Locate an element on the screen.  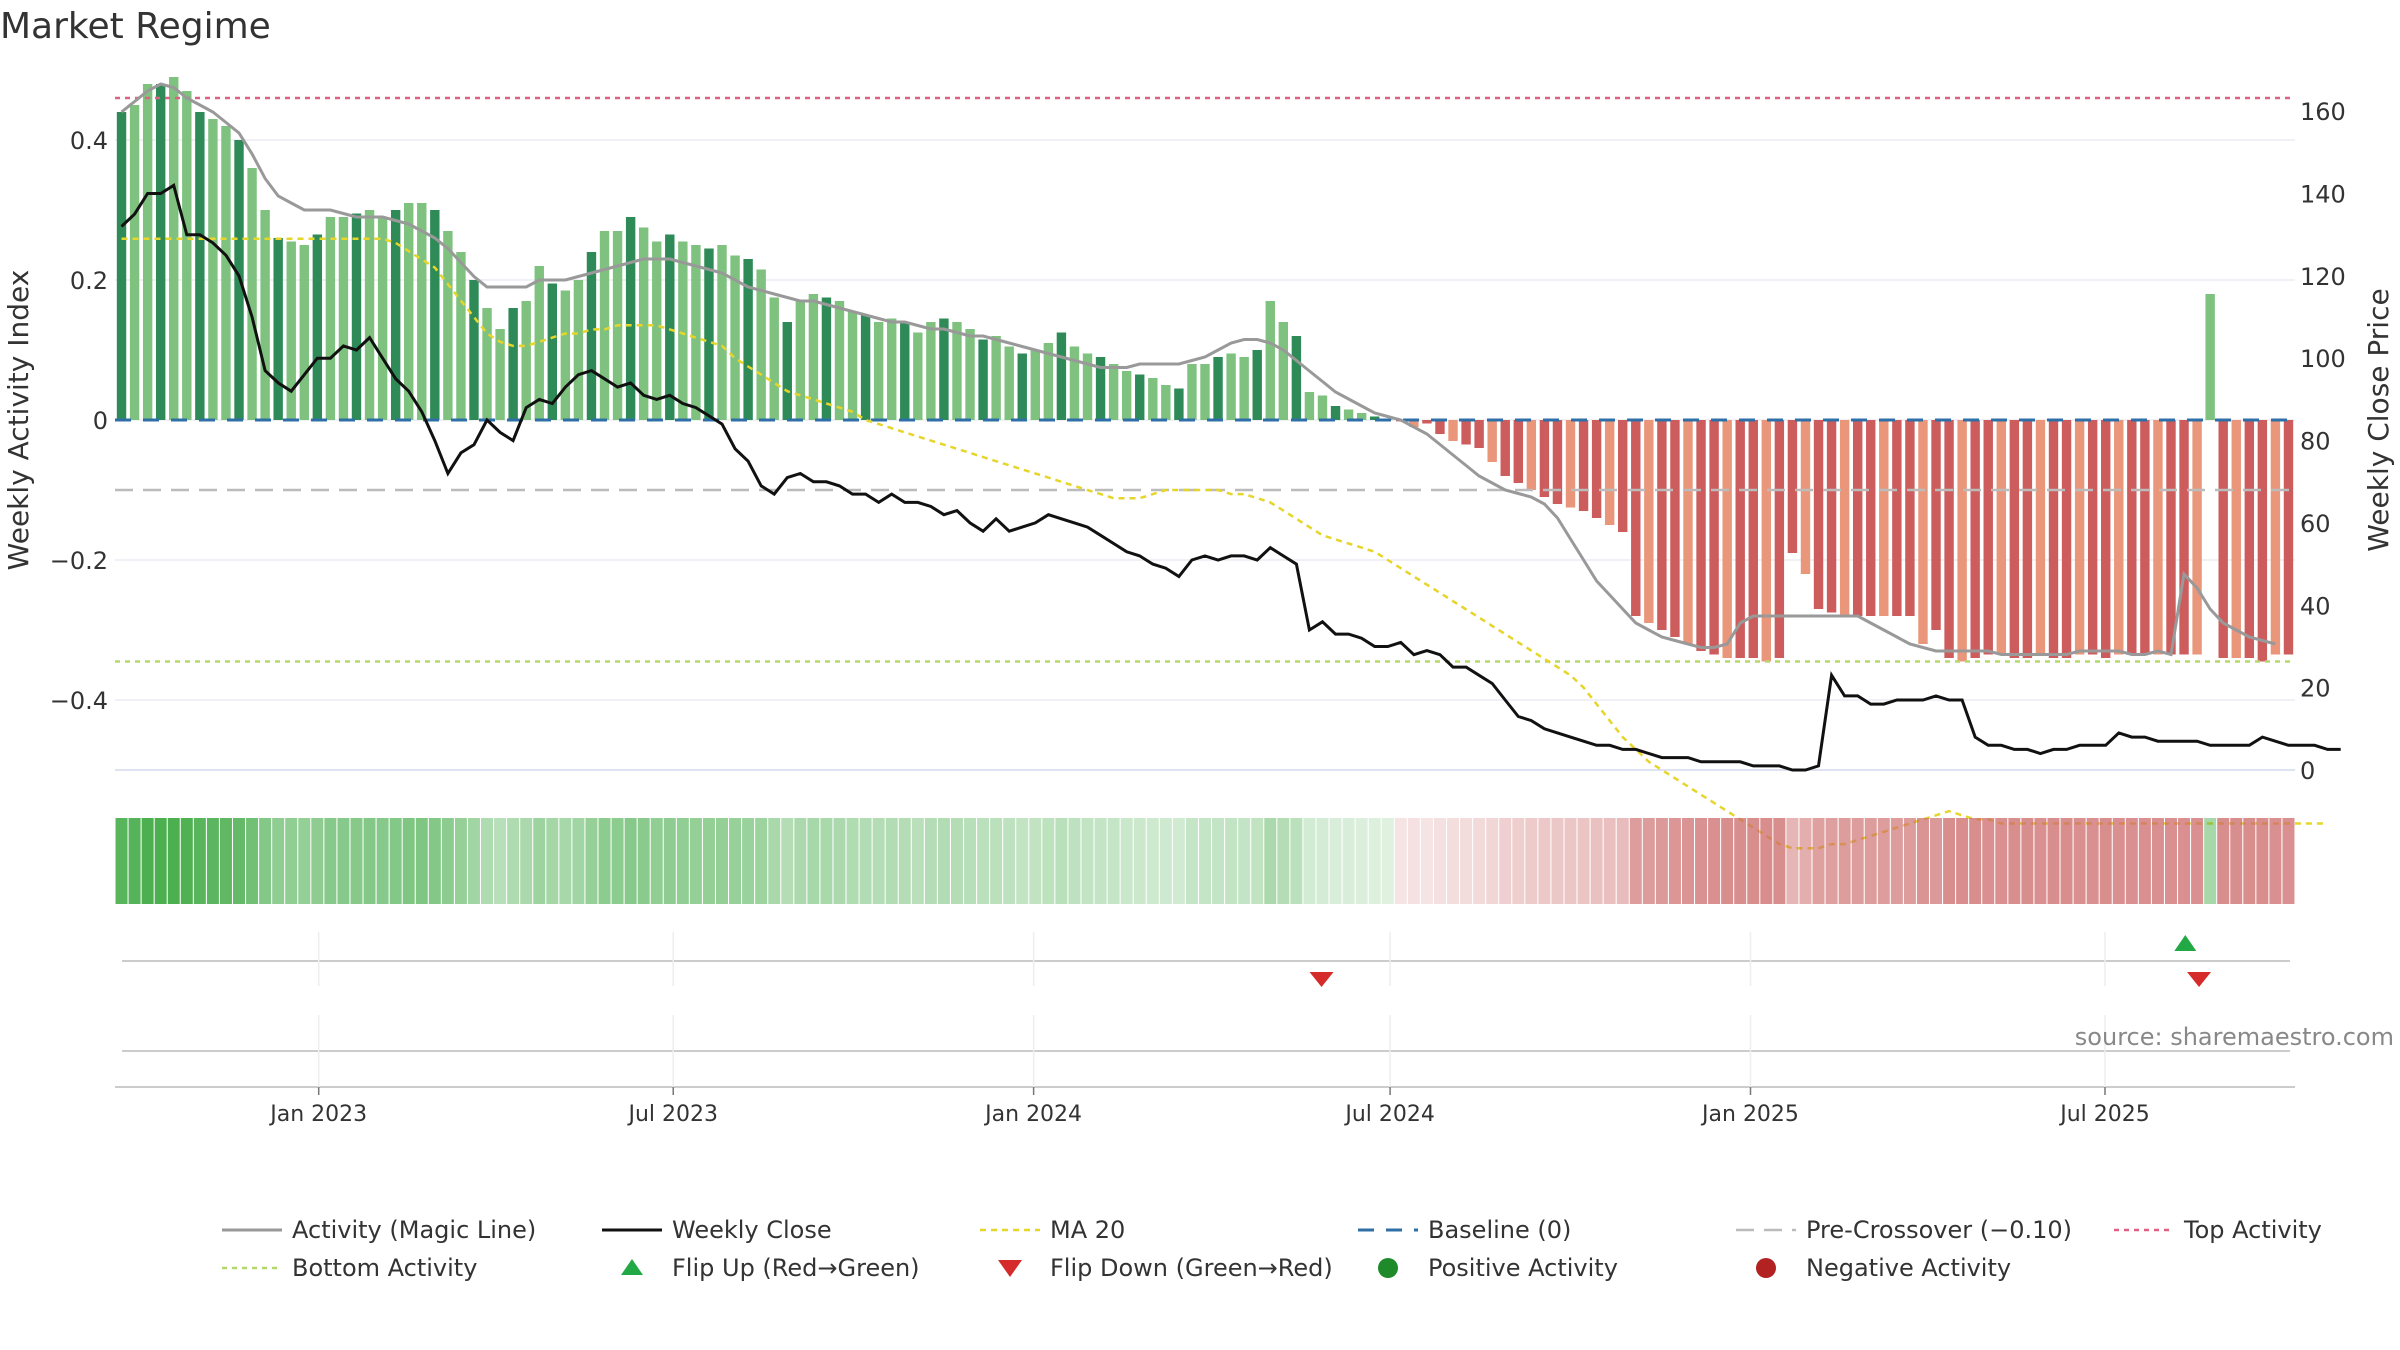
legend-symbol-close is located at coordinates (632, 1230).